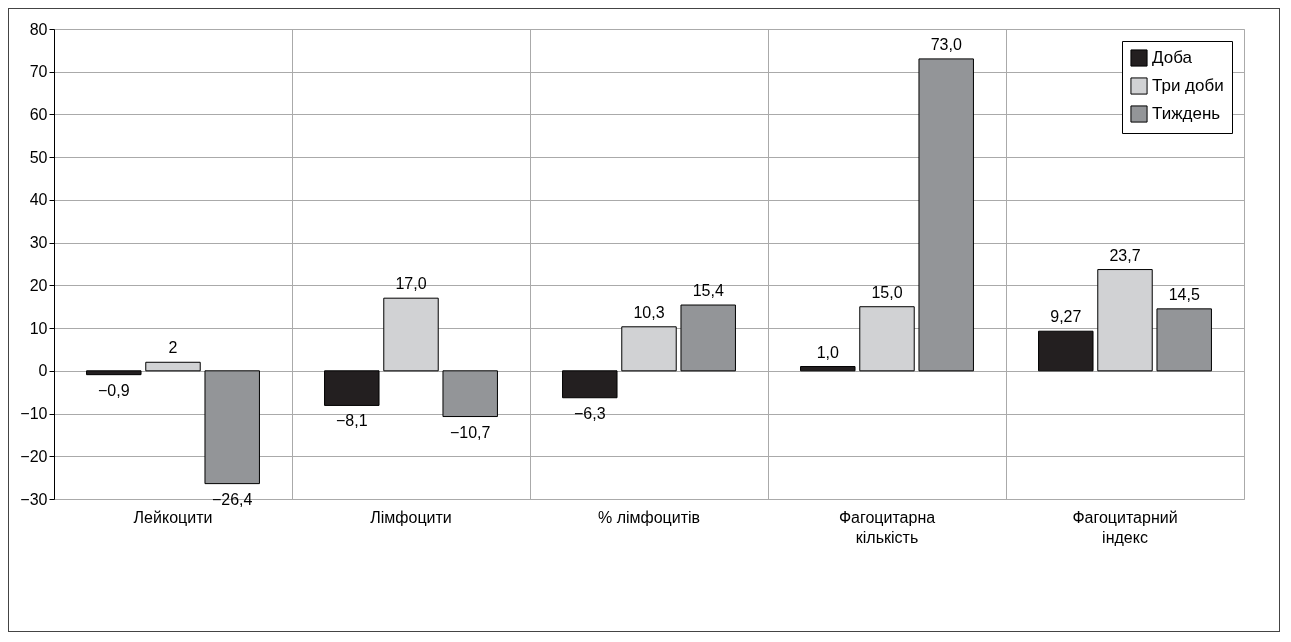 The image size is (1291, 642). Describe the element at coordinates (352, 421) in the screenshot. I see `data-label: −8,1` at that location.